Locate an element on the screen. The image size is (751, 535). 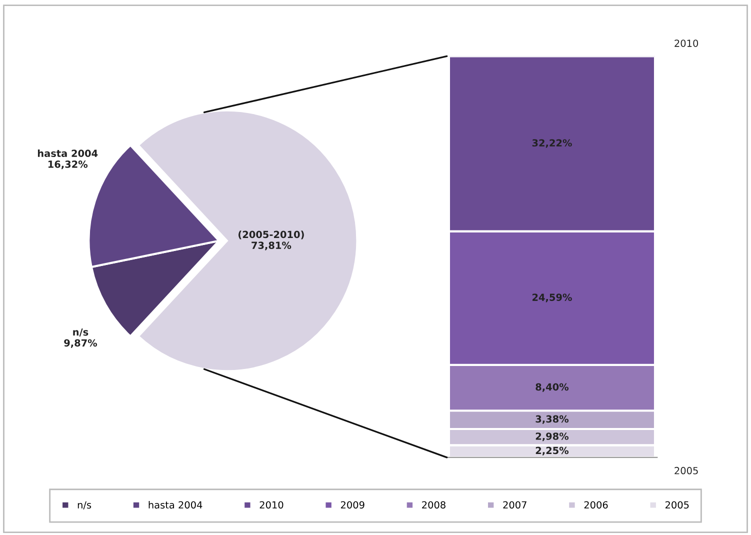
data-label: 9,87% is located at coordinates (81, 343).